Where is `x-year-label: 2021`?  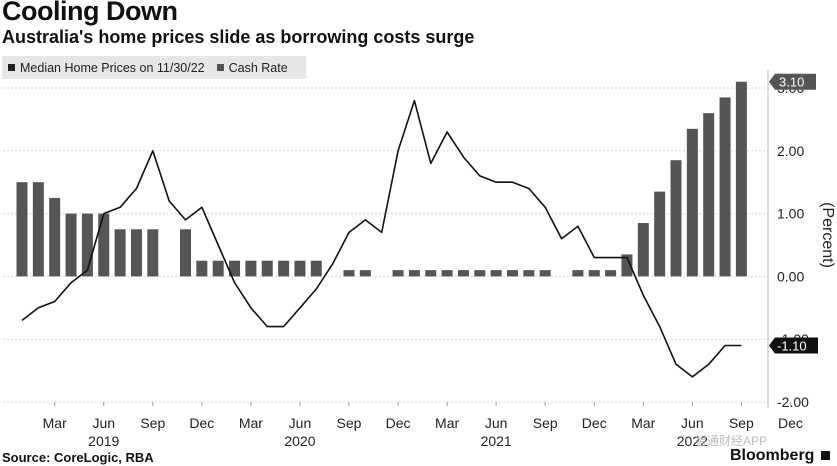 x-year-label: 2021 is located at coordinates (496, 441).